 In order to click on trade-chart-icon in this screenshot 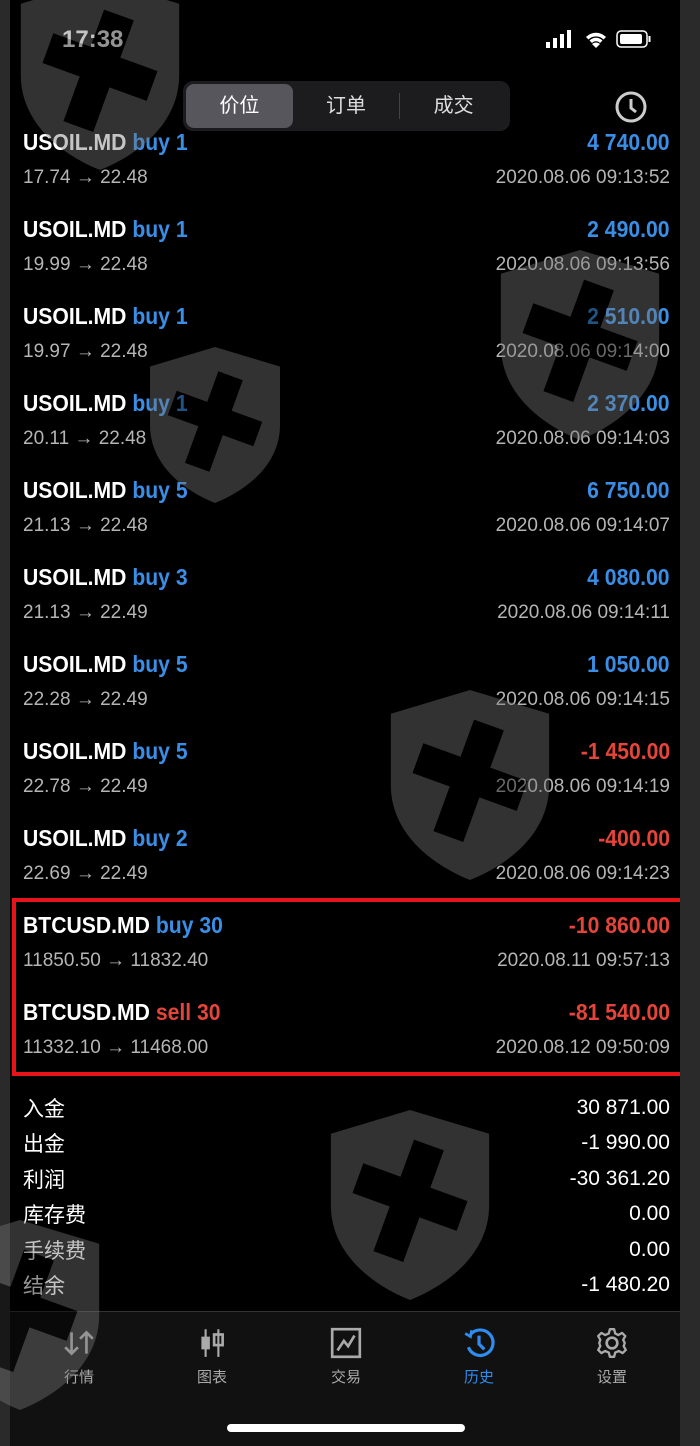, I will do `click(346, 1343)`.